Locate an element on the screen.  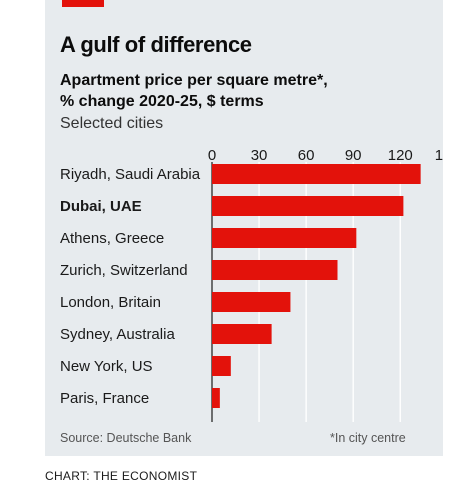
category-label: Sydney, Australia is located at coordinates (117, 334).